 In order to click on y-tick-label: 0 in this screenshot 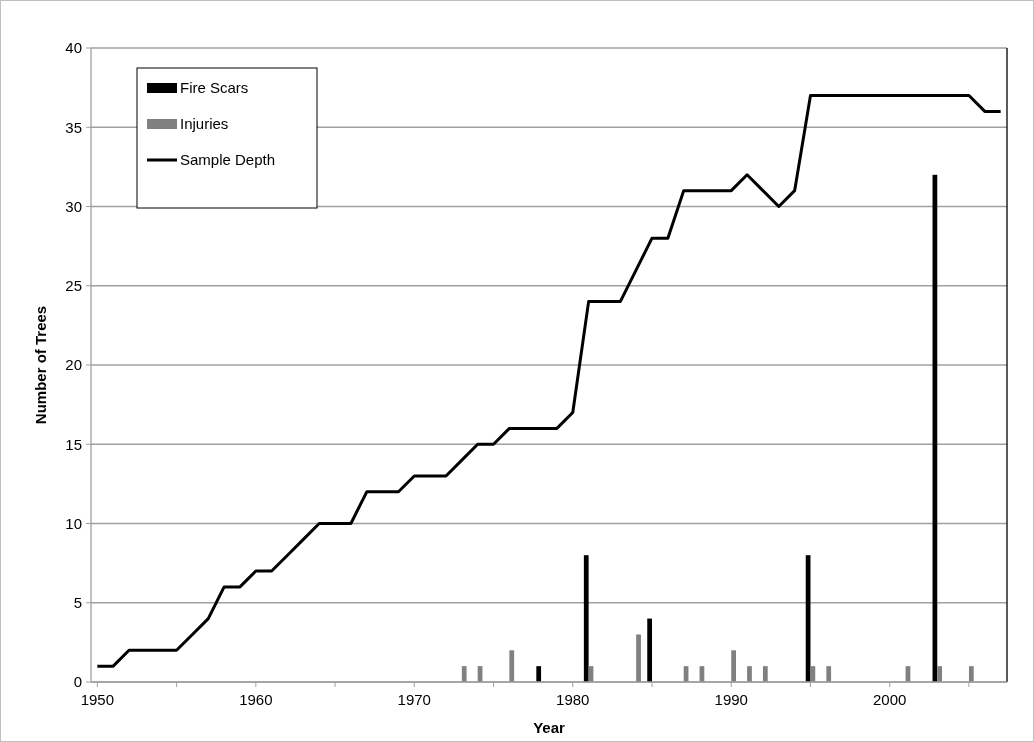, I will do `click(77, 682)`.